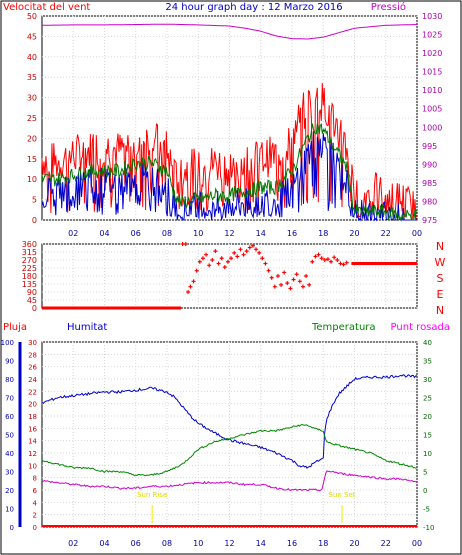  What do you see at coordinates (32, 454) in the screenshot?
I see `rain-tick-label: 12` at bounding box center [32, 454].